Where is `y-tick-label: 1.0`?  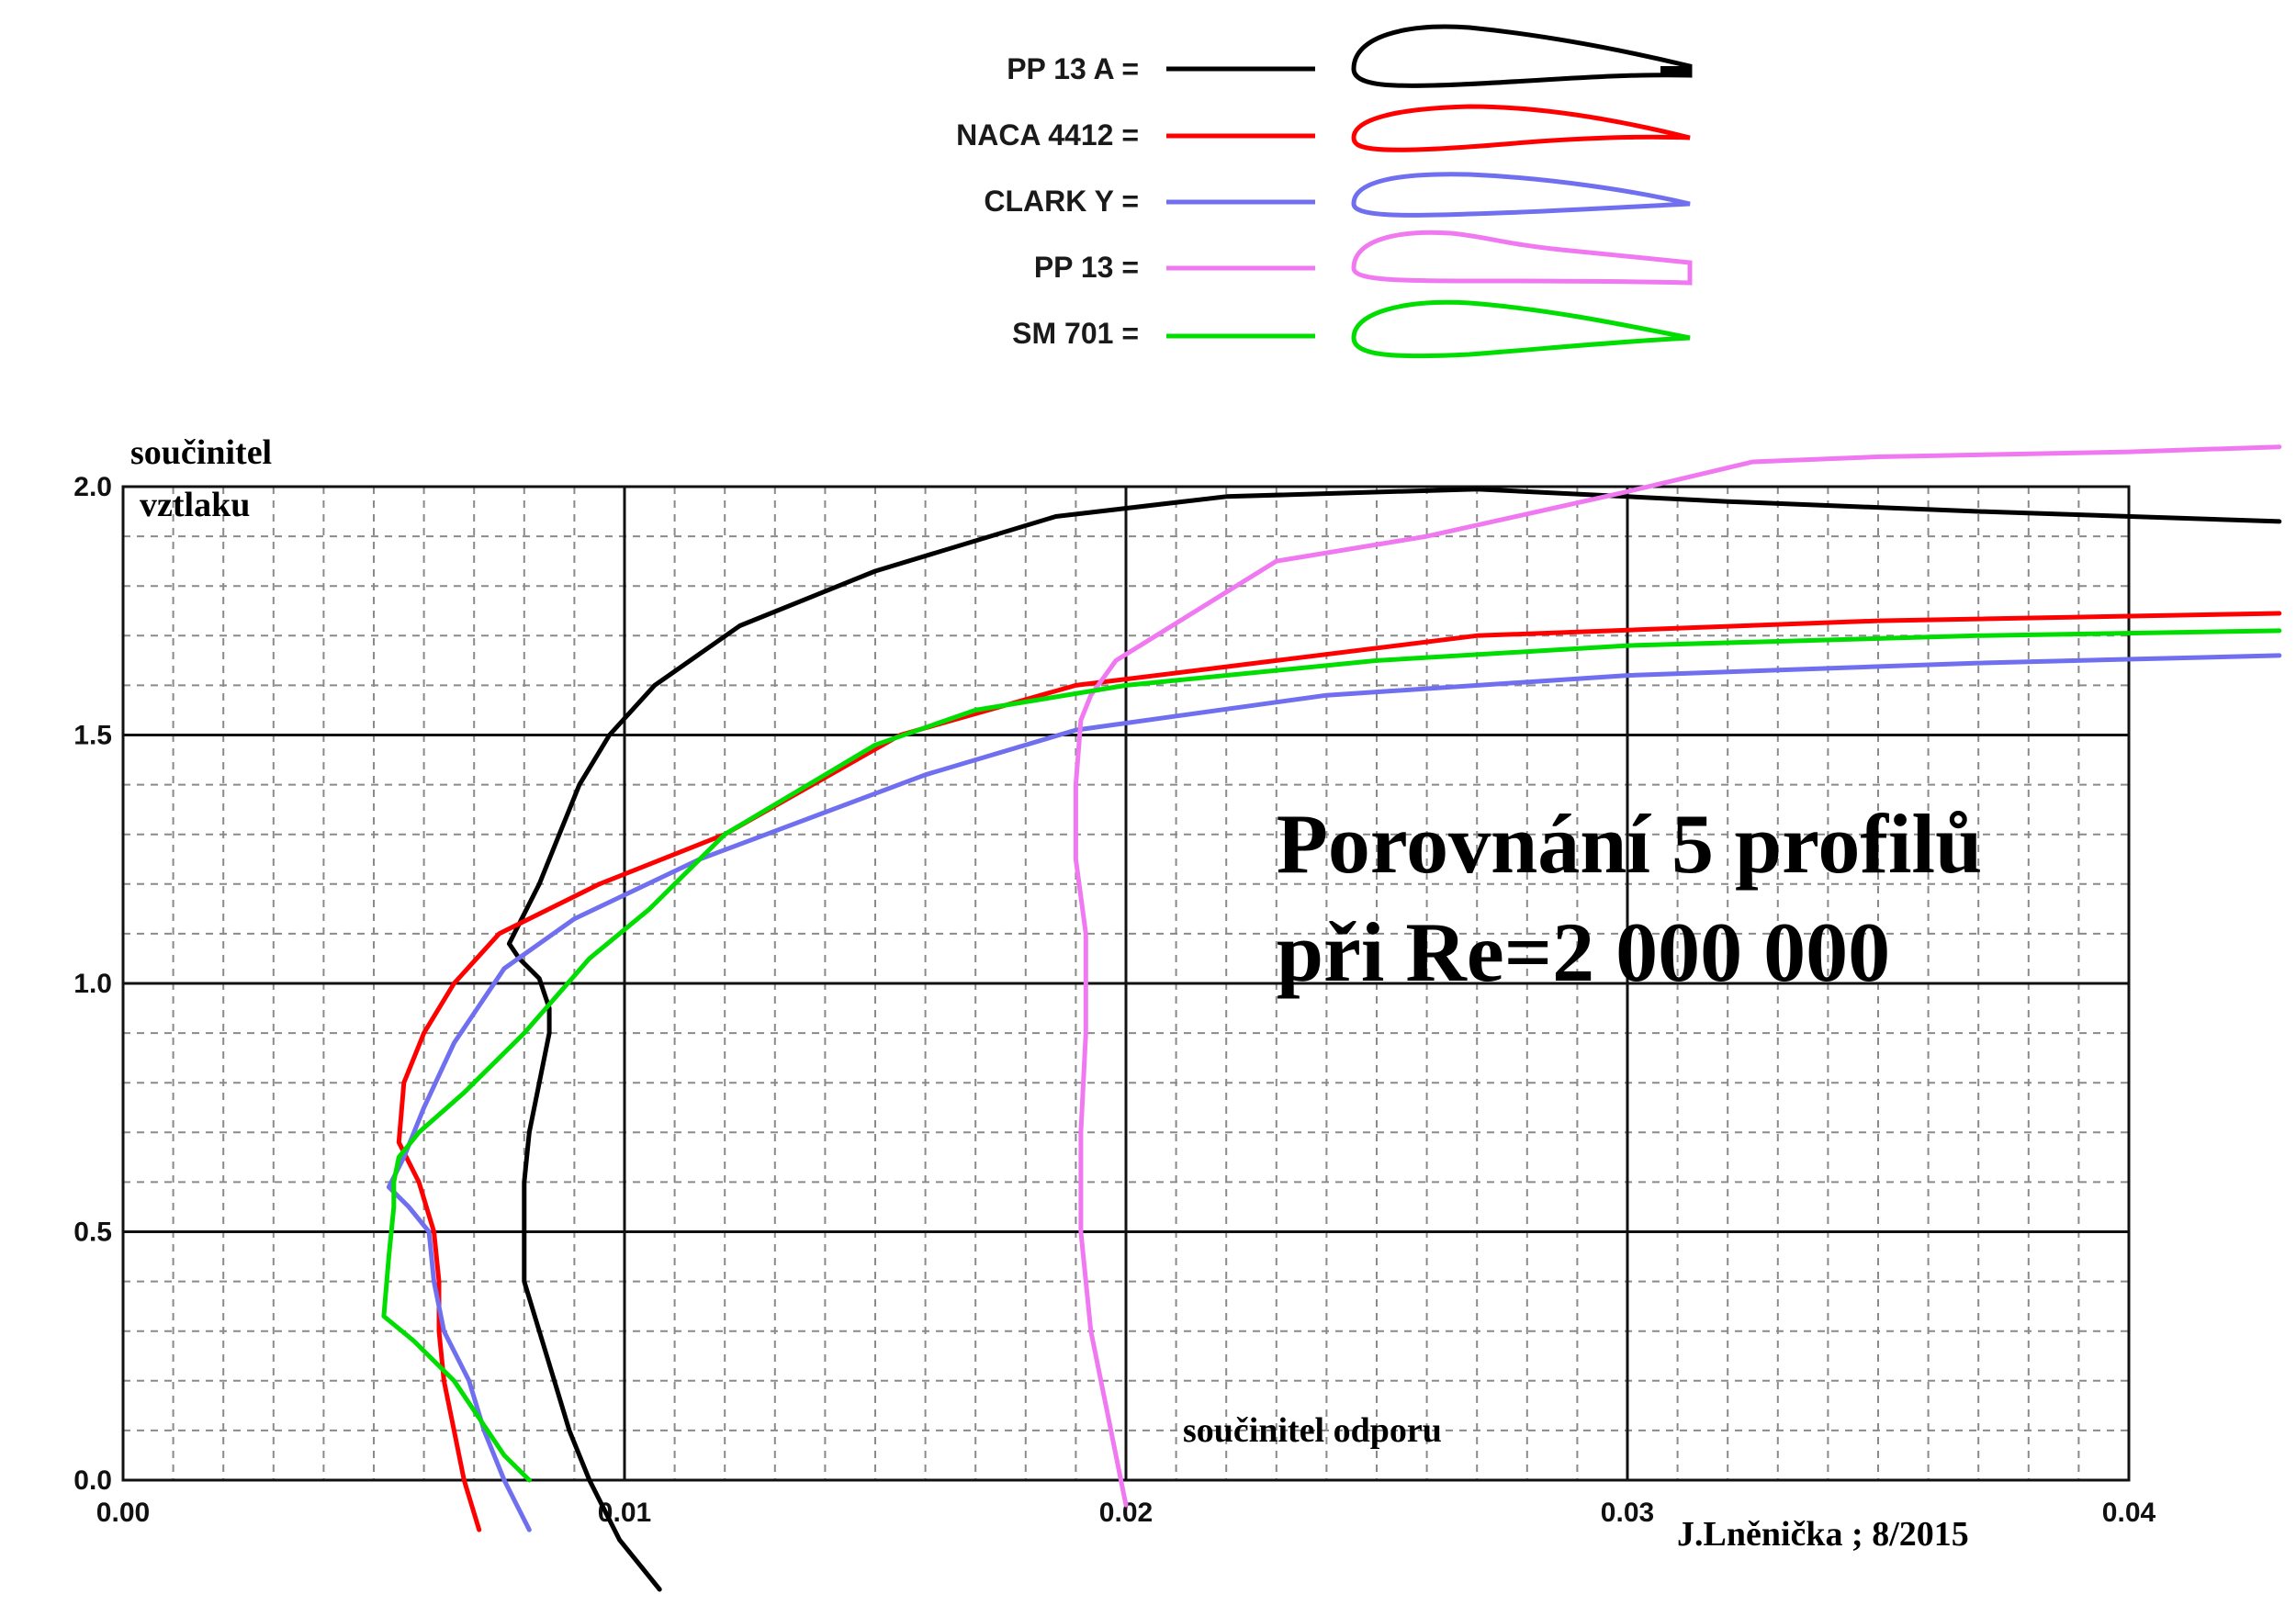
y-tick-label: 1.0 is located at coordinates (93, 984).